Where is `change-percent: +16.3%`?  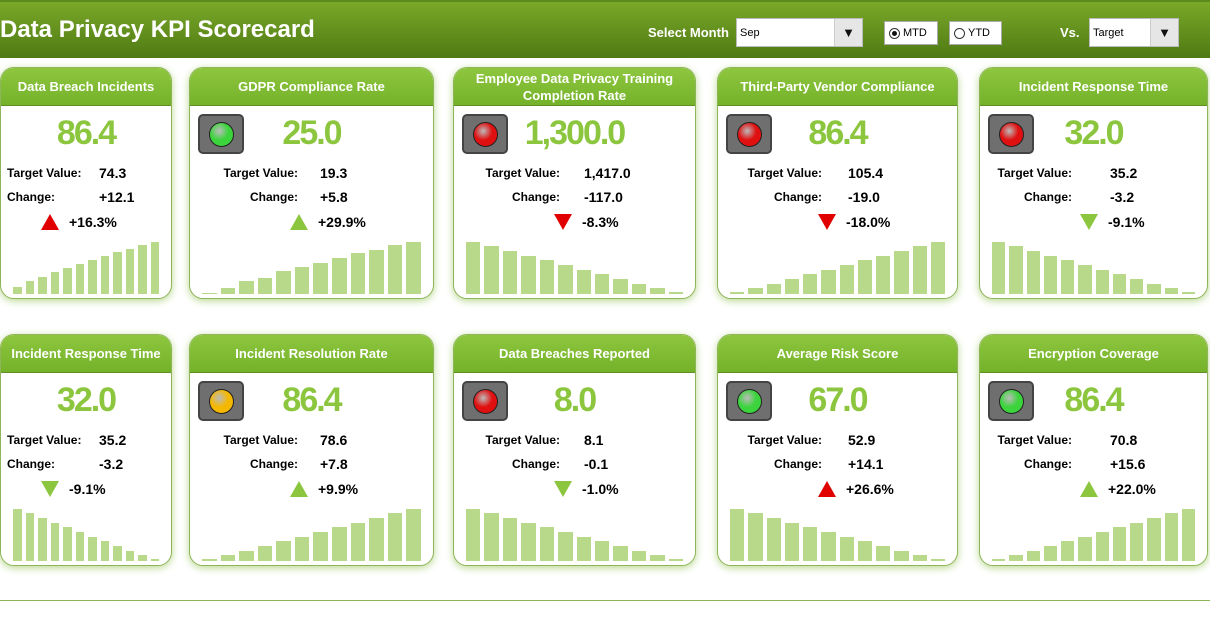
change-percent: +16.3% is located at coordinates (79, 222).